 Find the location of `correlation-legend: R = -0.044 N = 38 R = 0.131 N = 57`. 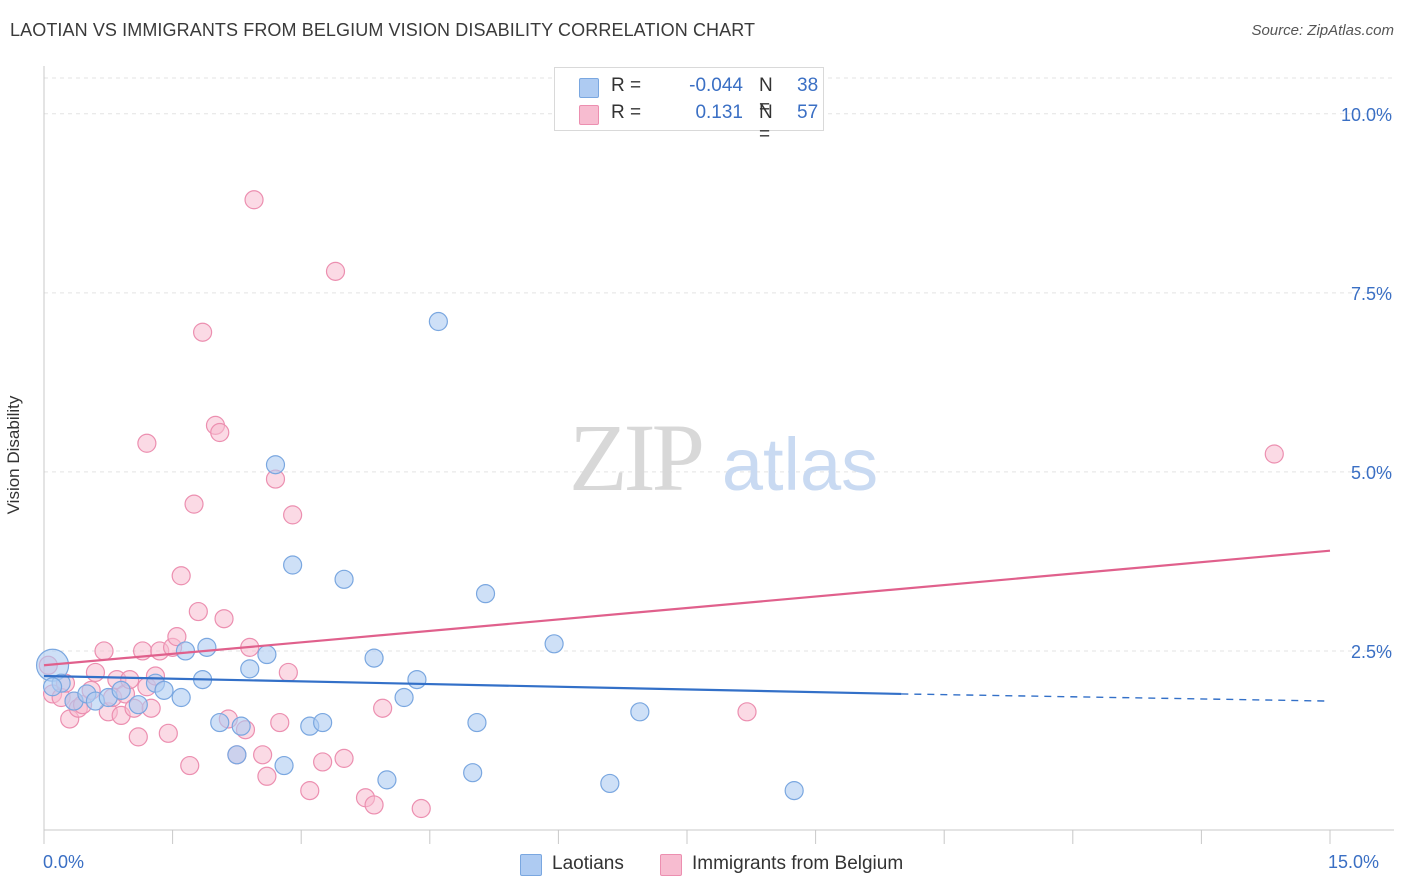

correlation-legend: R = -0.044 N = 38 R = 0.131 N = 57 is located at coordinates (689, 106).